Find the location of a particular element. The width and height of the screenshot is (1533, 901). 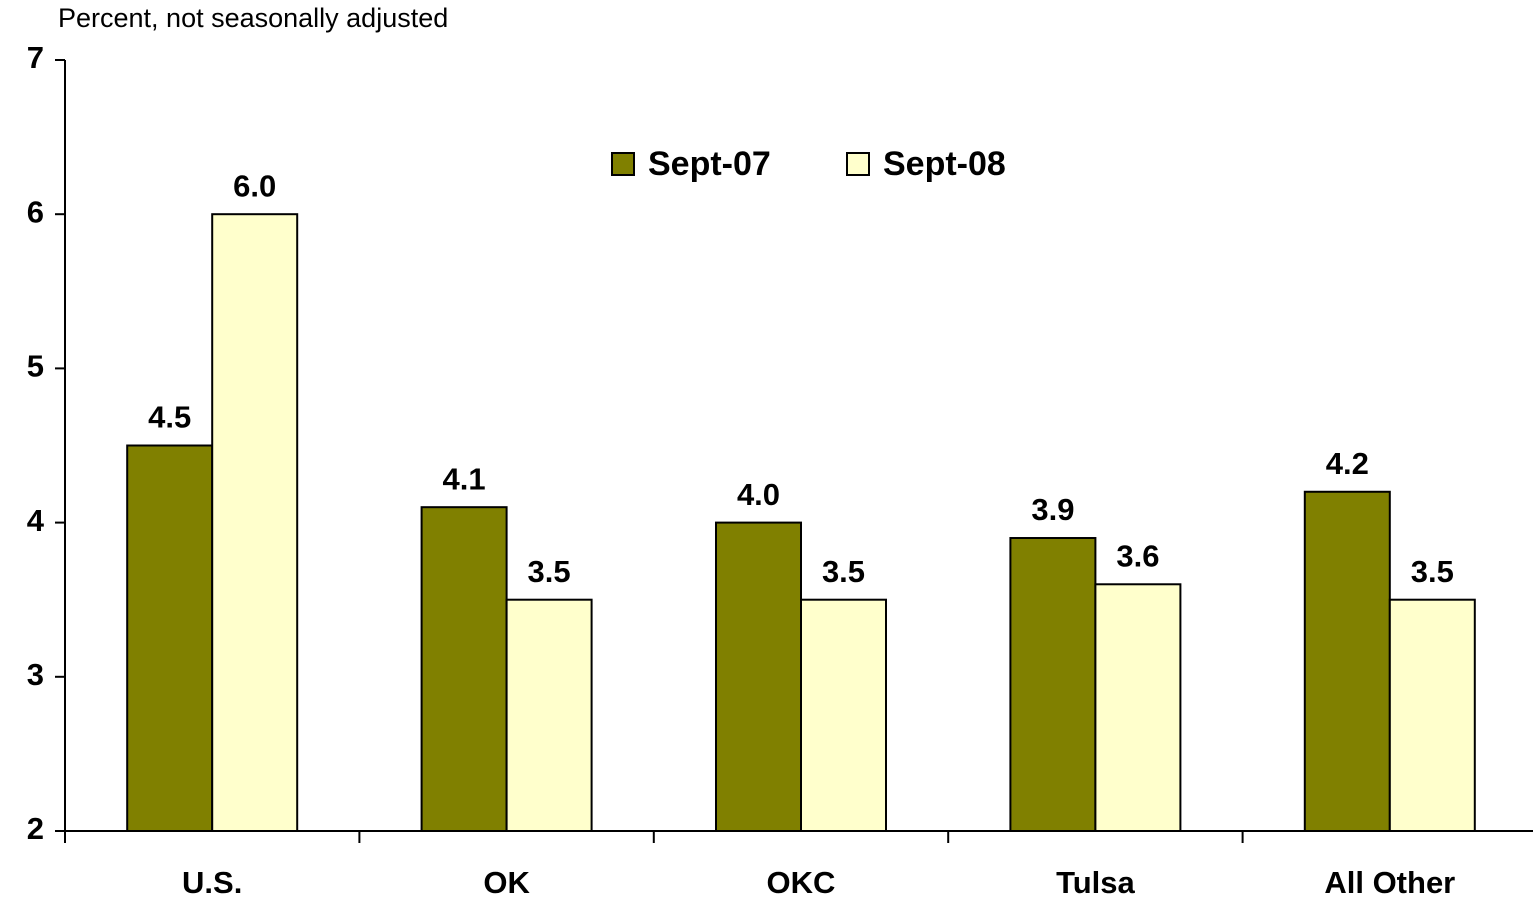

data-label: 4.1 is located at coordinates (464, 478).